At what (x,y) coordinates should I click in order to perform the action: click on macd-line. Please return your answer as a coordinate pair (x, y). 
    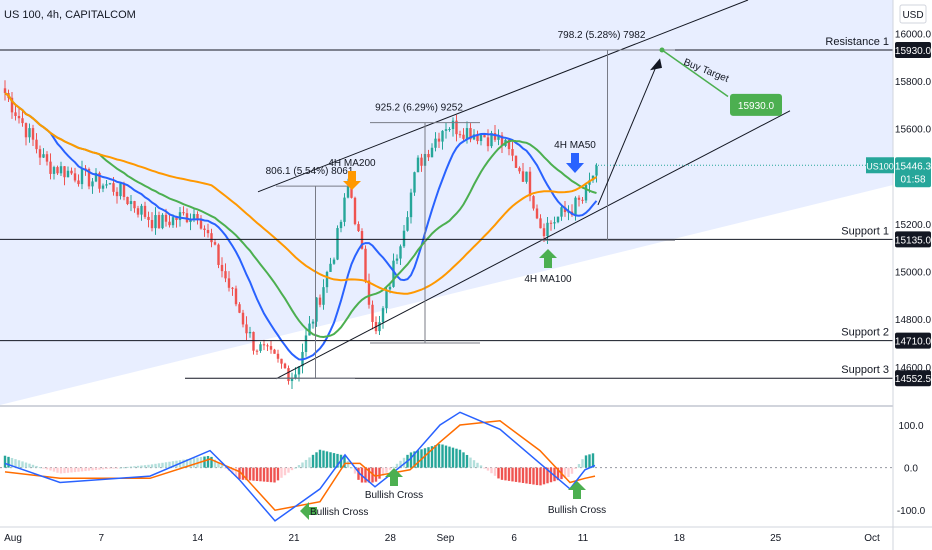
    Looking at the image, I should click on (300, 466).